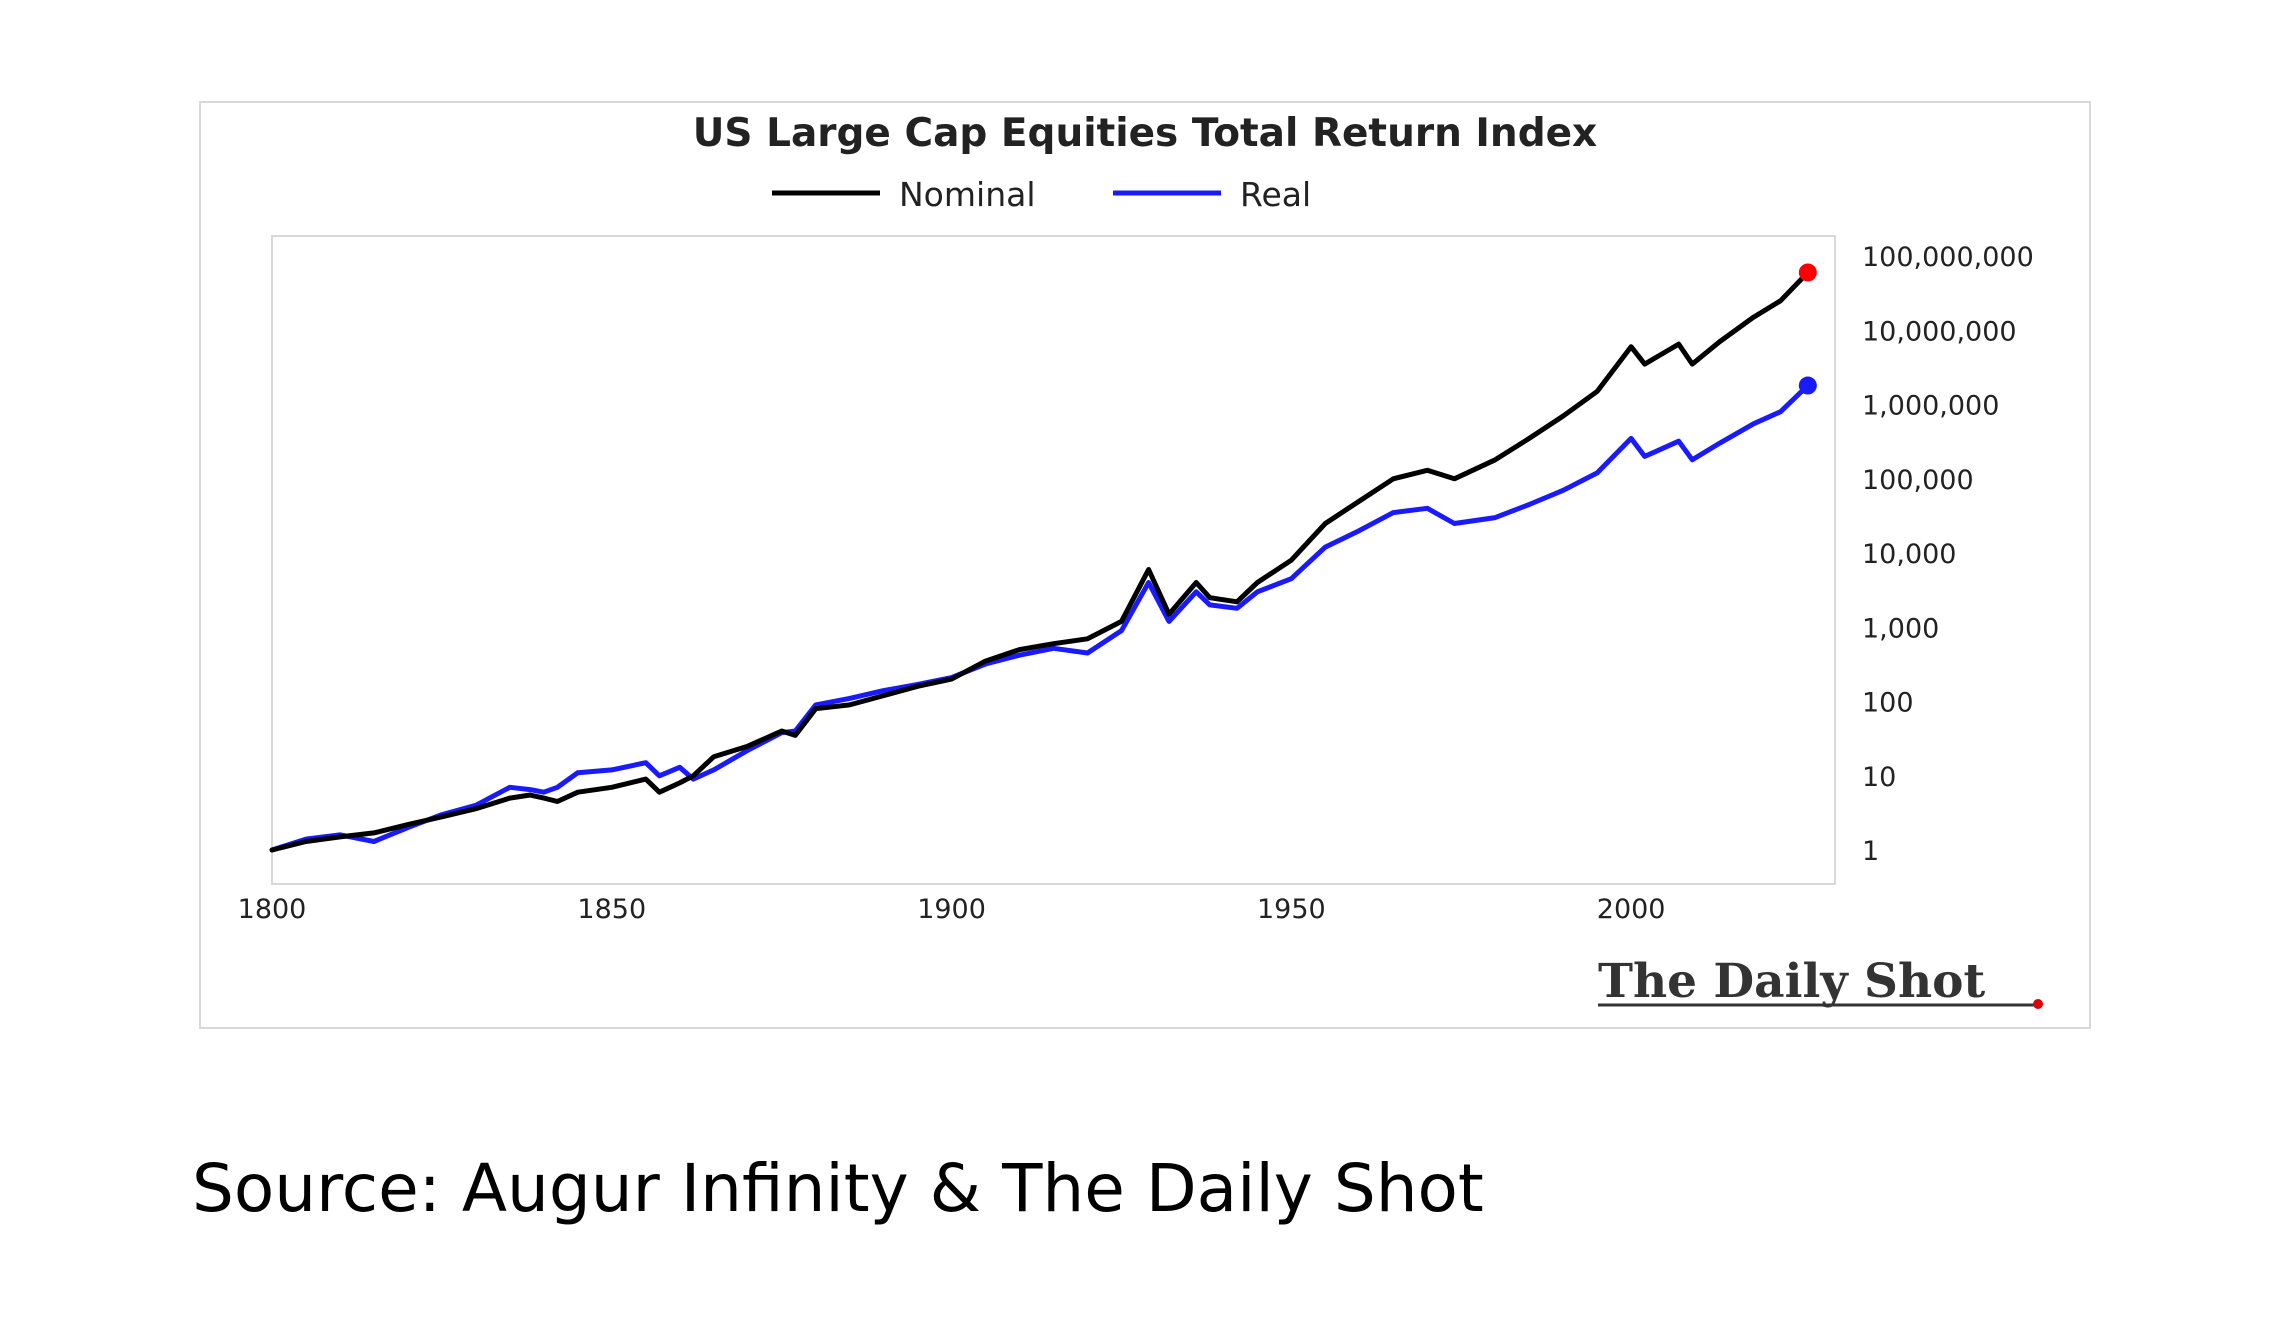 Image resolution: width=2282 pixels, height=1325 pixels. Describe the element at coordinates (1879, 777) in the screenshot. I see `y-tick-label: 10` at that location.